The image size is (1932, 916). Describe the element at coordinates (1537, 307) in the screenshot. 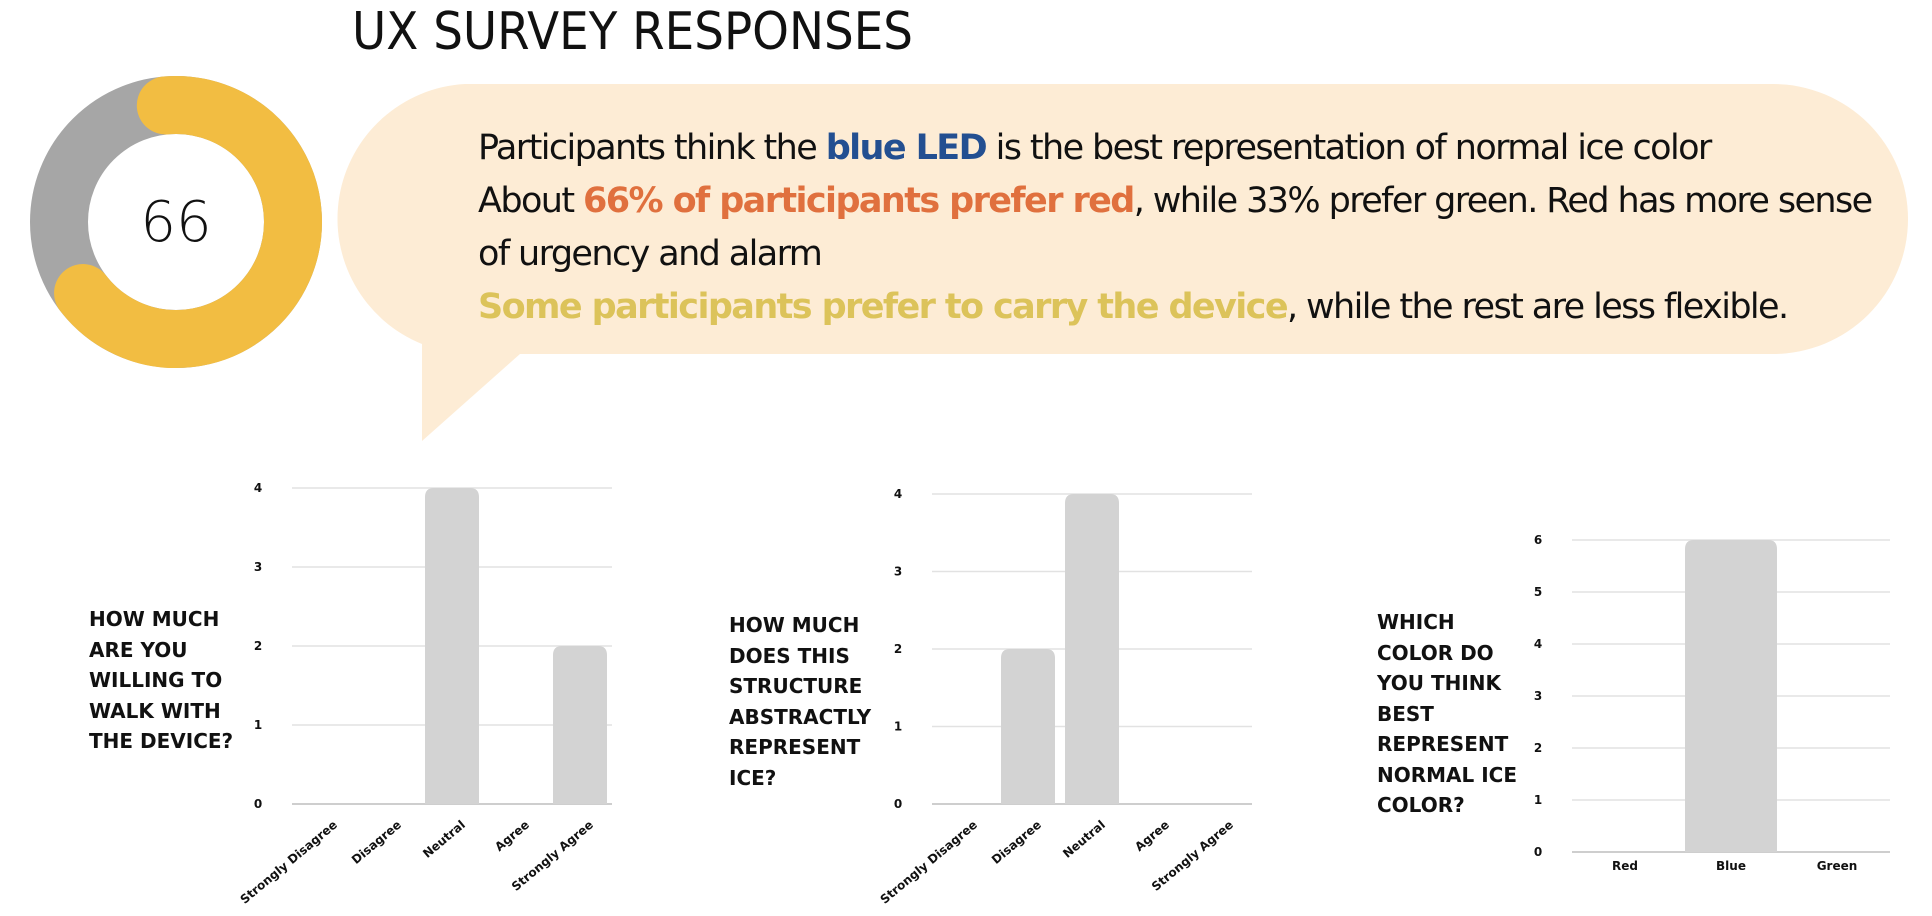

I see `insight-3-post: , while the rest are less flexible.` at that location.